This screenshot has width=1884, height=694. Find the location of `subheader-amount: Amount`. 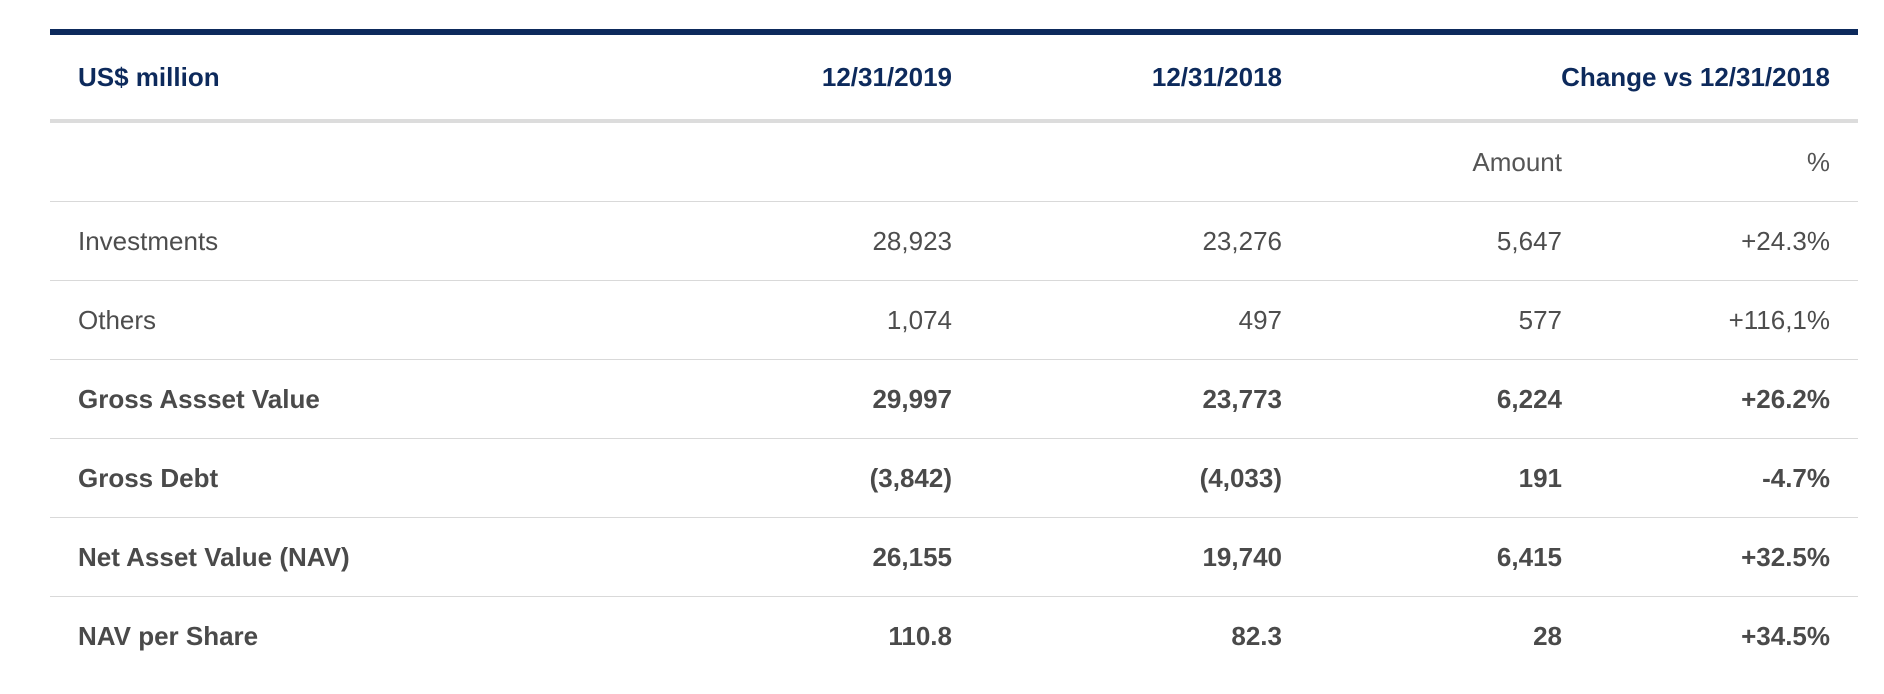

subheader-amount: Amount is located at coordinates (1450, 161).